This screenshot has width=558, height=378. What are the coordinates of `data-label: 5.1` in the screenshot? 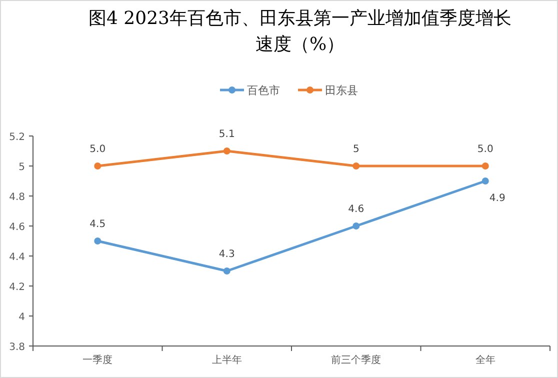 It's located at (226, 134).